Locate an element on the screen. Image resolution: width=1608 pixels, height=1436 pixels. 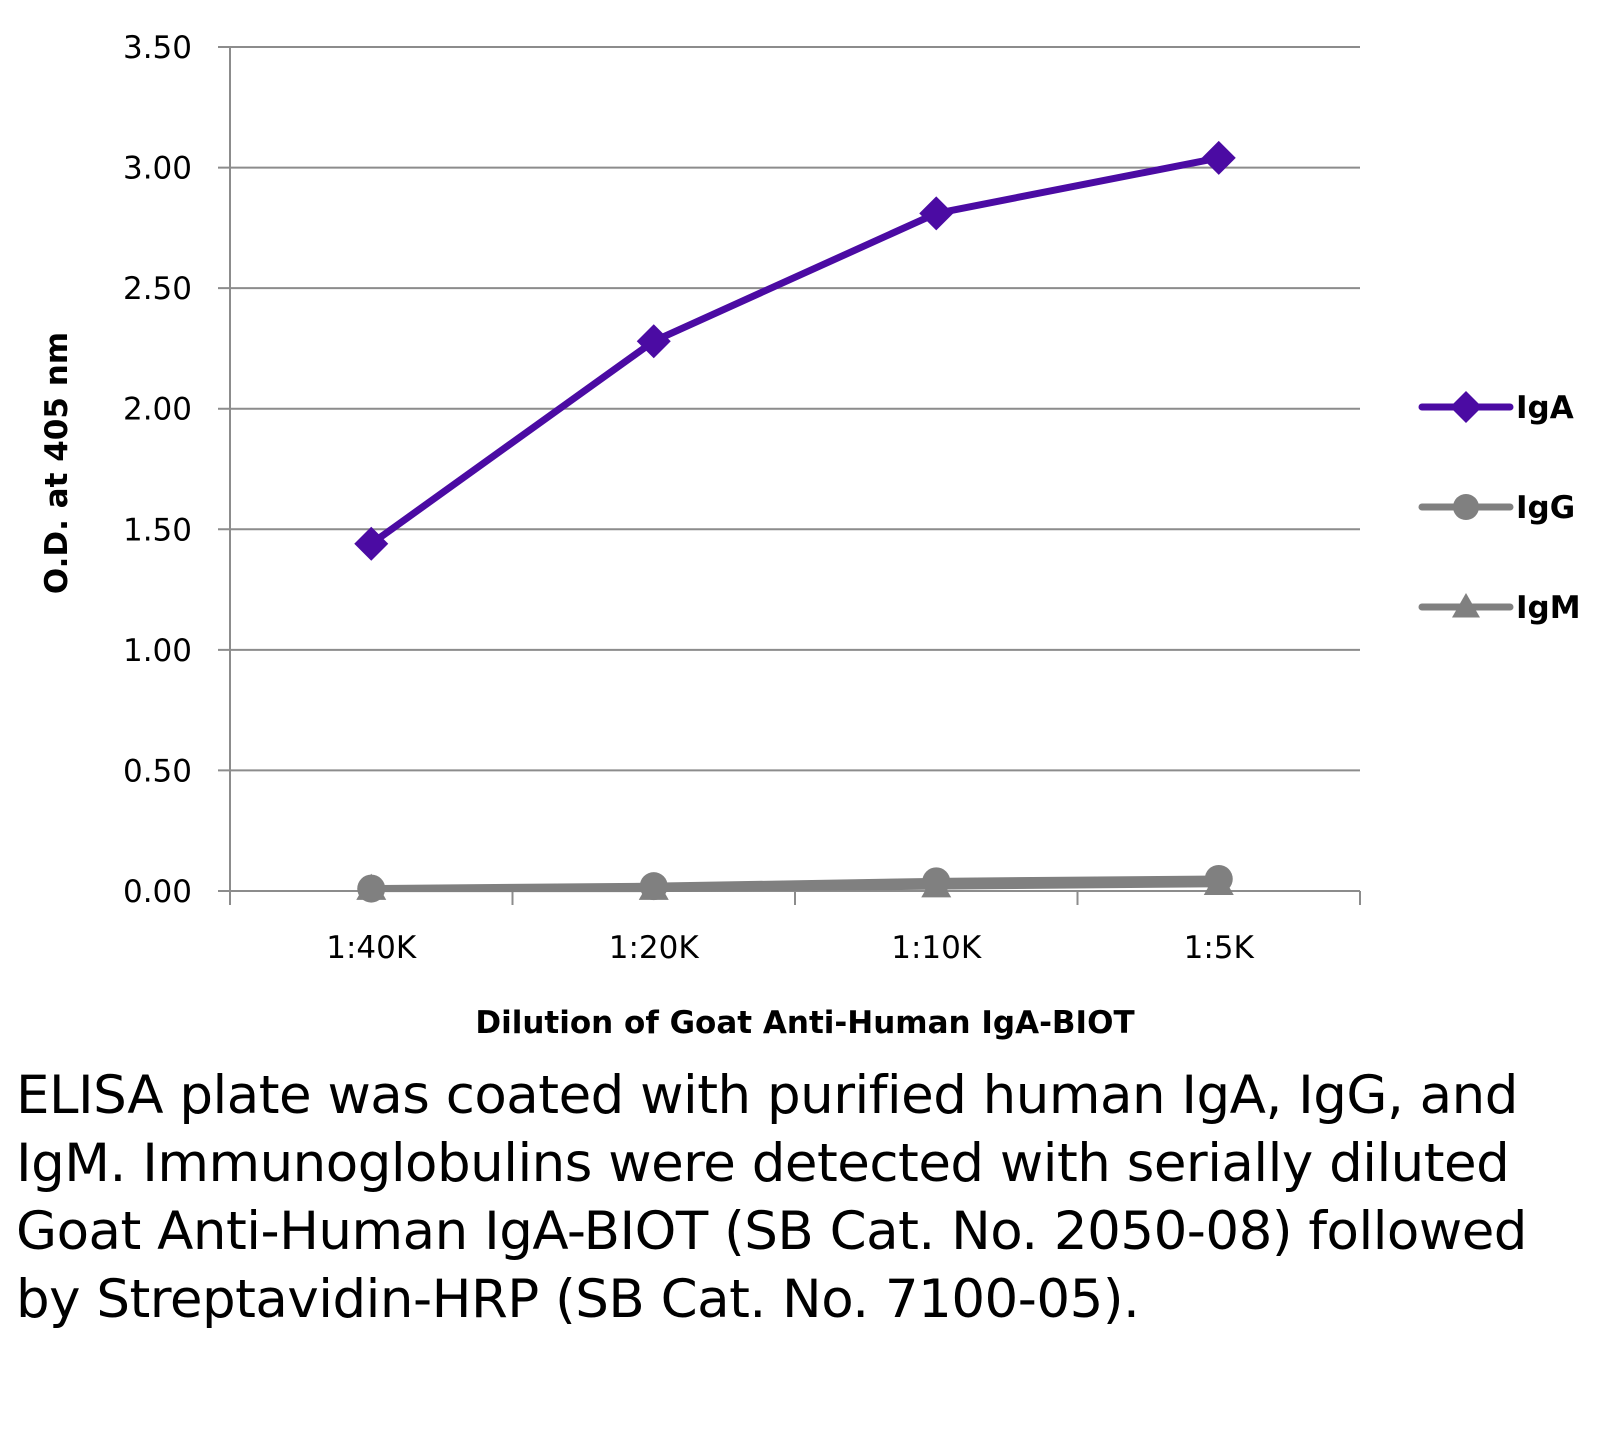
x-axis-title: Dilution of Goat Anti-Human IgA-BIOT is located at coordinates (804, 1023).